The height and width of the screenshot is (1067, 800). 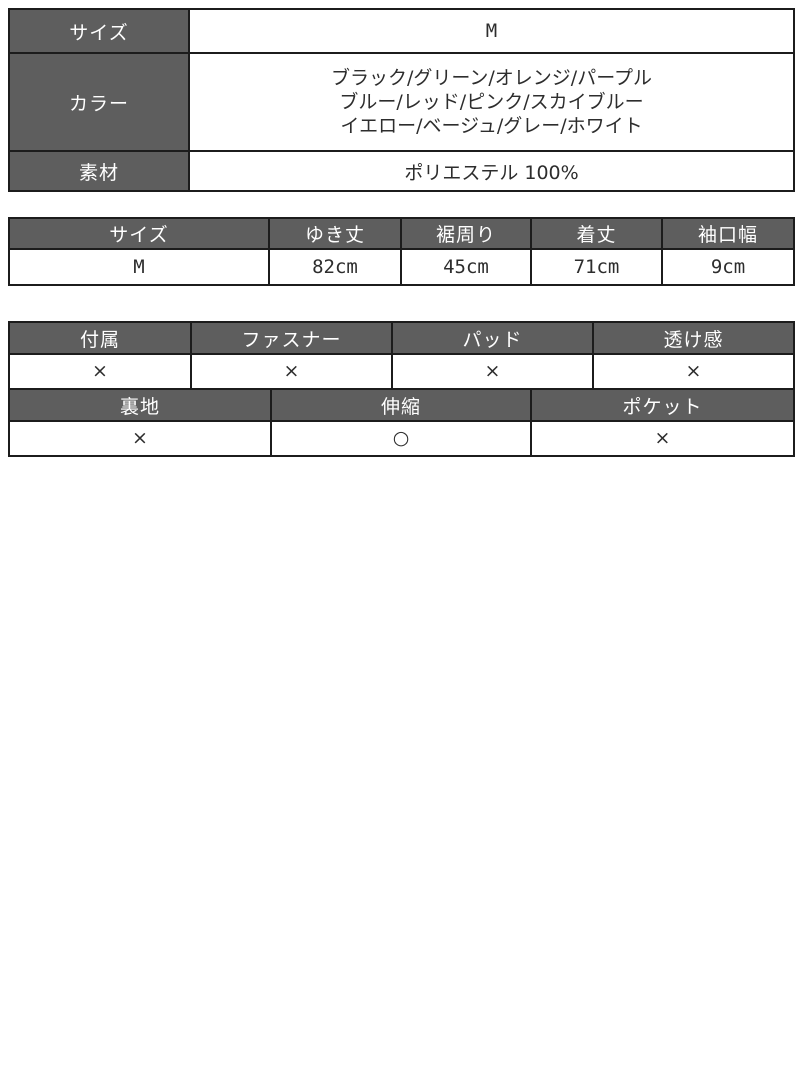 I want to click on feature-header-pad: パッド, so click(x=492, y=338).